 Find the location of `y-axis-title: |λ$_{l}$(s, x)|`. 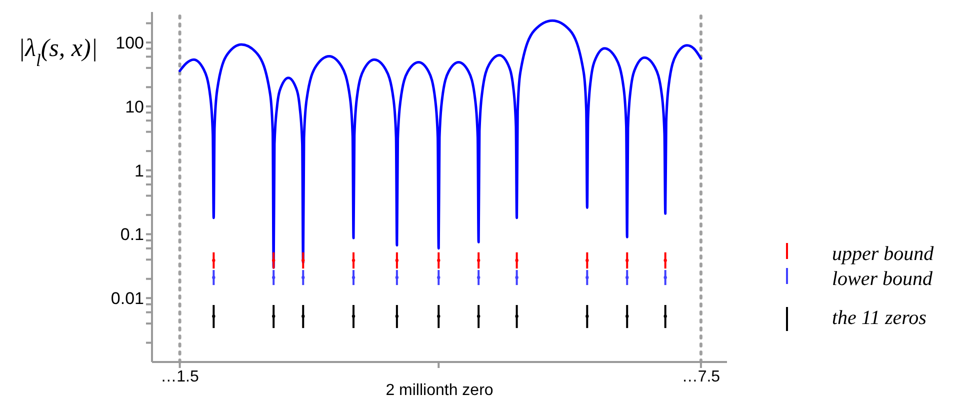

y-axis-title: |λ$_{l}$(s, x)| is located at coordinates (58, 52).